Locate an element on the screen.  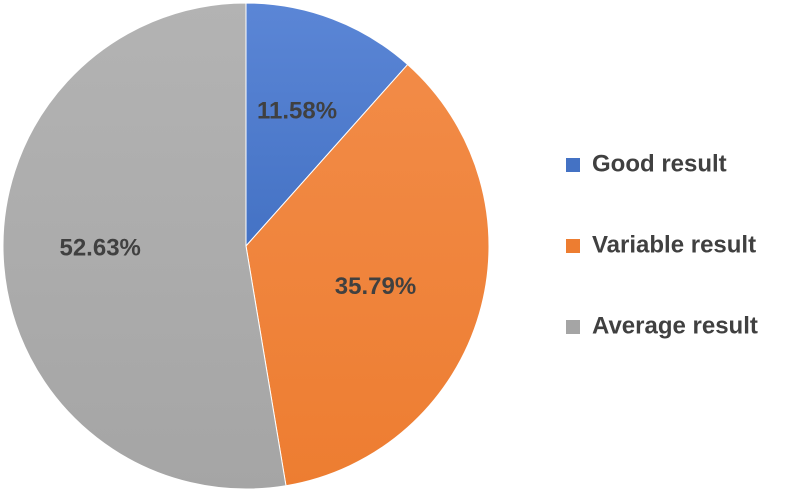
legend-label-variable-result: Variable result is located at coordinates (674, 244).